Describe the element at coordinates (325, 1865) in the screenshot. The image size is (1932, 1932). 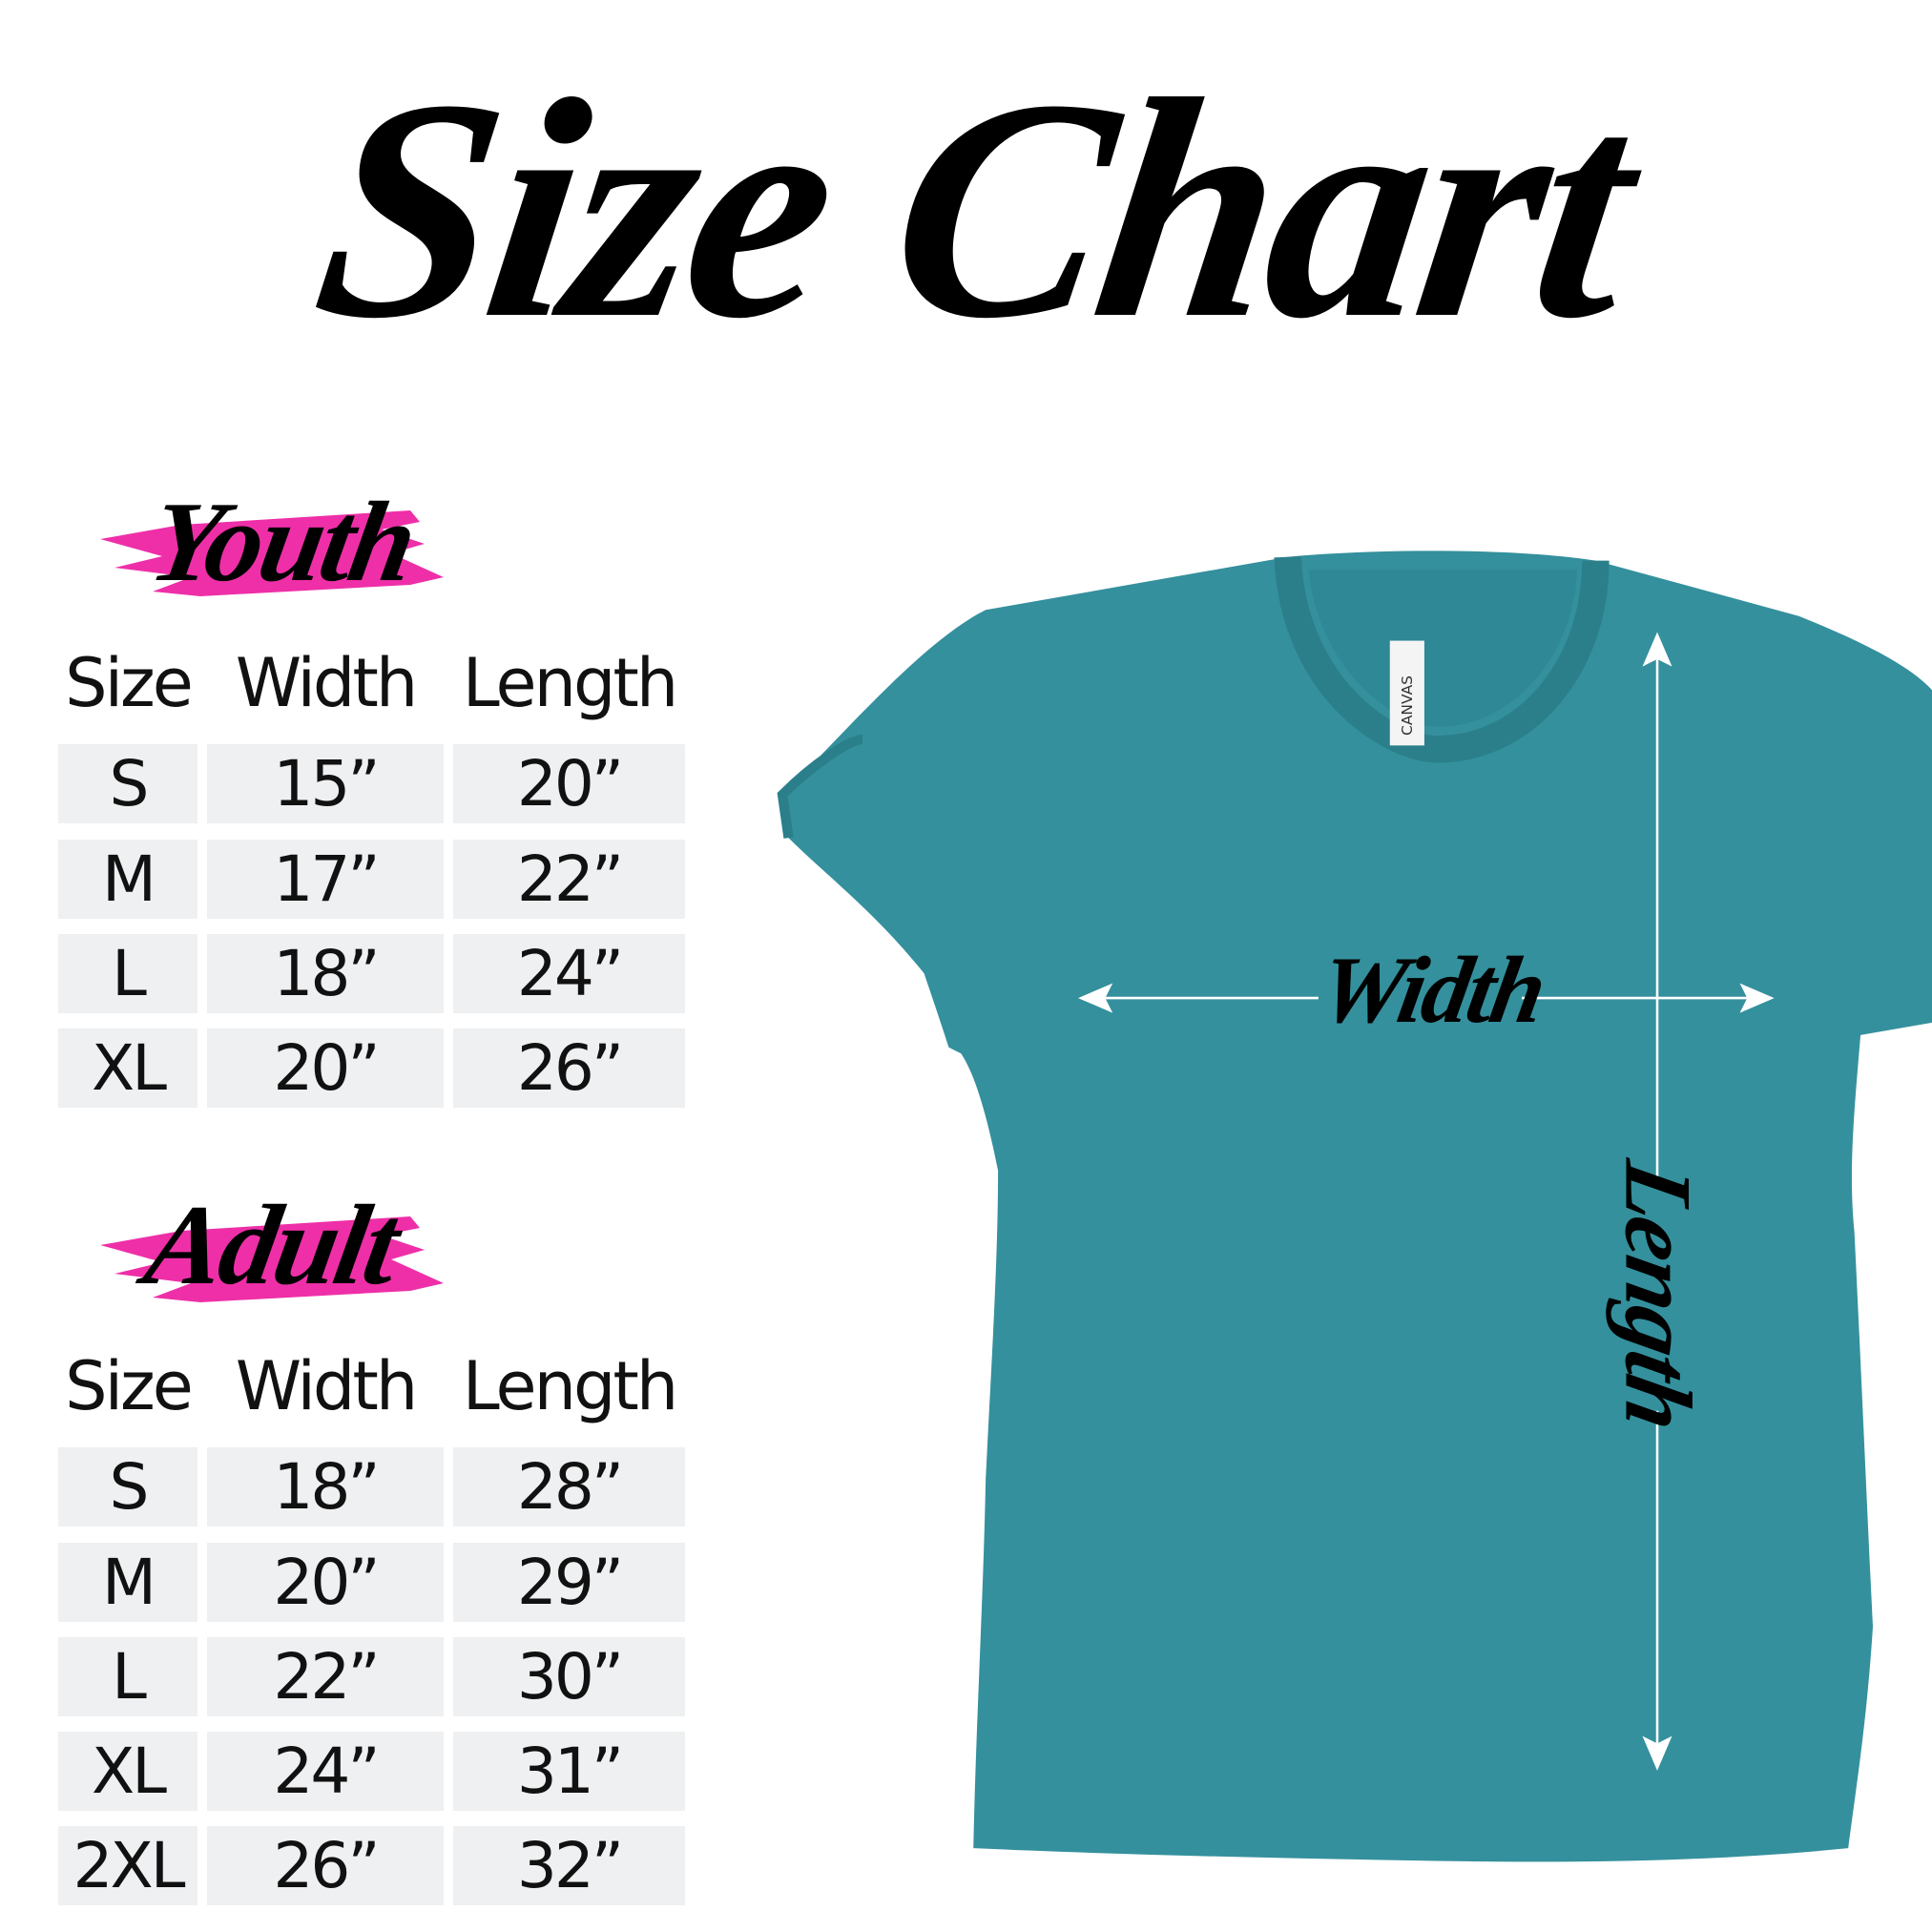
I see `width-cell: 26”` at that location.